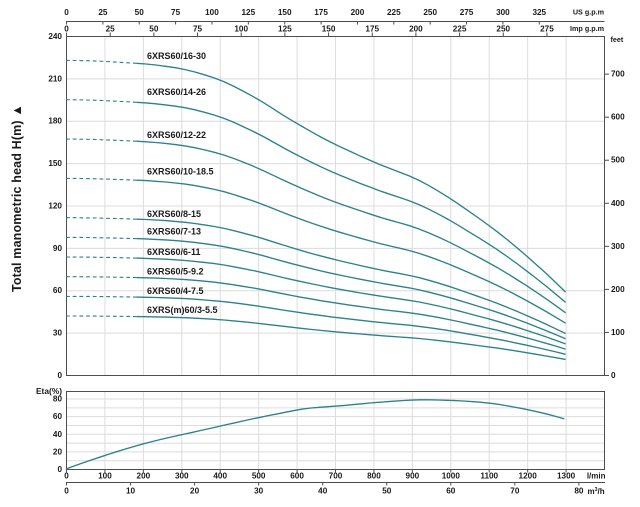  What do you see at coordinates (55, 36) in the screenshot?
I see `svg-text: 240` at bounding box center [55, 36].